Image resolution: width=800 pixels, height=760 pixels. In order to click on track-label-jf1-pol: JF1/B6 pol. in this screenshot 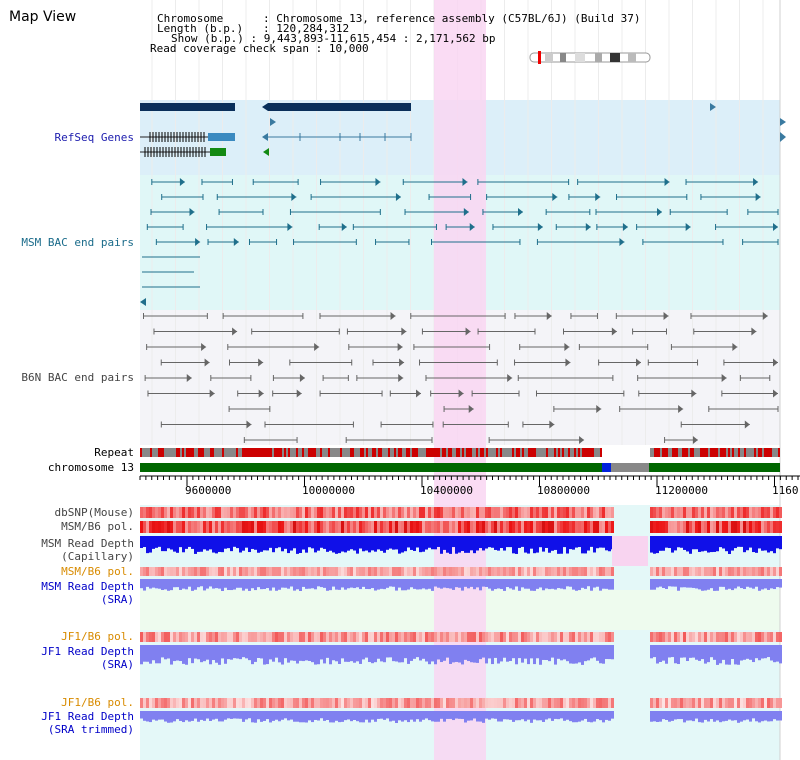, I will do `click(97, 636)`.